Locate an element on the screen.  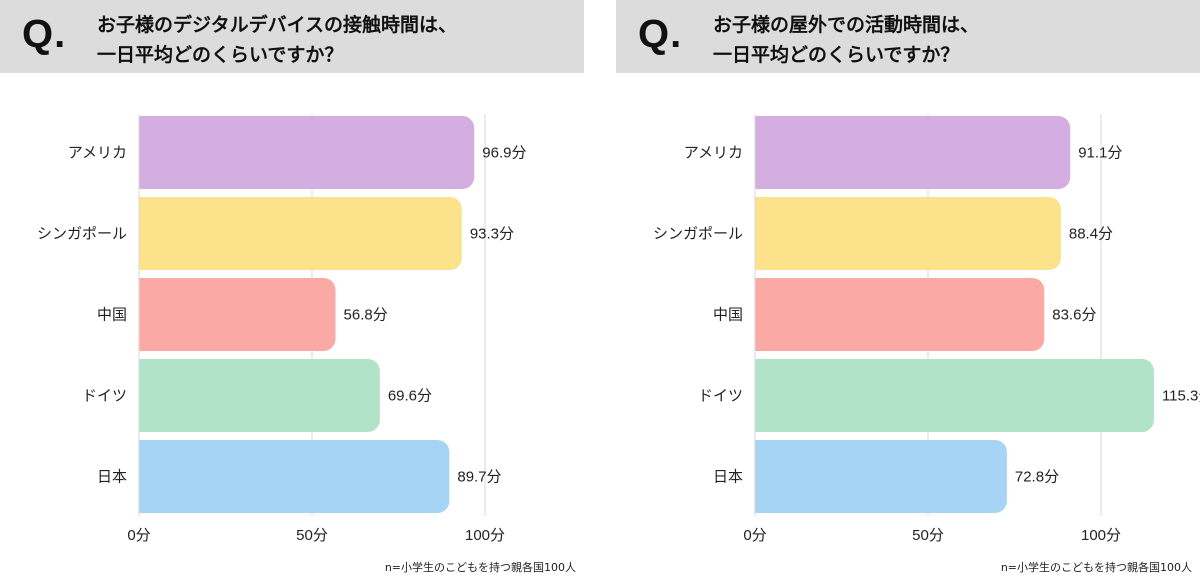
question-header: Q. お子様の屋外での活動時間は、 一日平均どのくらいですか？ is located at coordinates (908, 36).